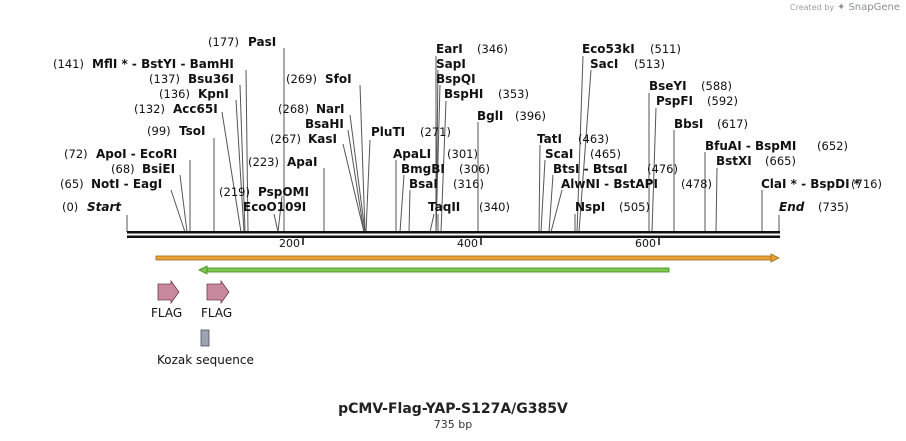  I want to click on enzyme-mfli-bstyi-bamhi: MflI * - BstYI - BamHI, so click(163, 64).